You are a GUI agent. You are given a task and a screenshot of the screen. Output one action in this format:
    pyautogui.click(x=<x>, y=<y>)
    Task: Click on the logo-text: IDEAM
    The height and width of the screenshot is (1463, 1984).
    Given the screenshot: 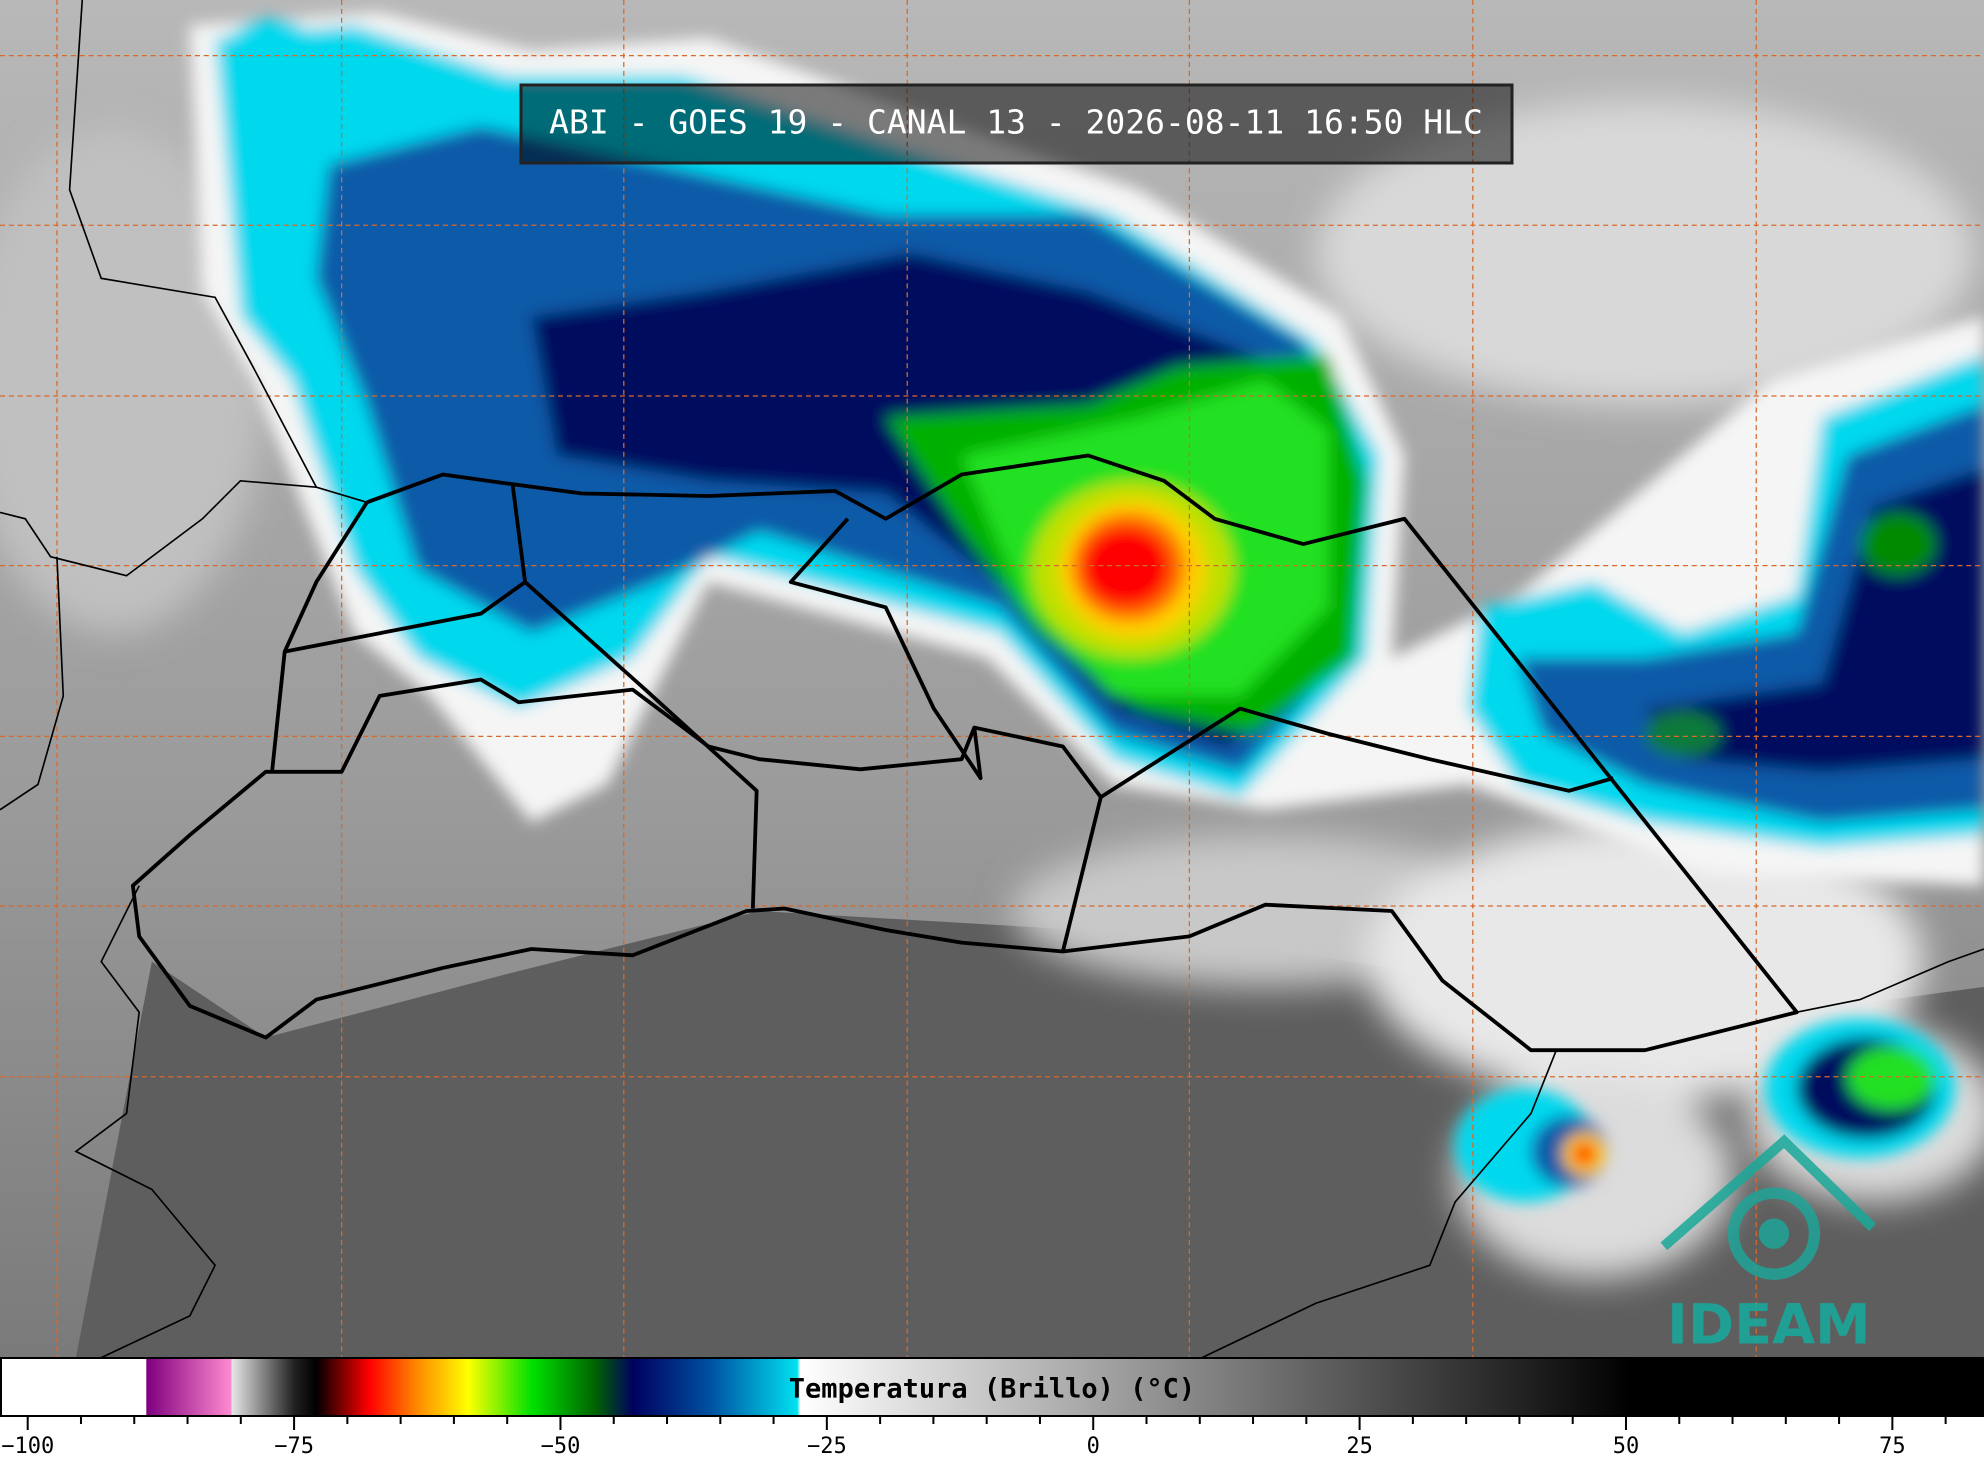 What is the action you would take?
    pyautogui.click(x=1768, y=1325)
    